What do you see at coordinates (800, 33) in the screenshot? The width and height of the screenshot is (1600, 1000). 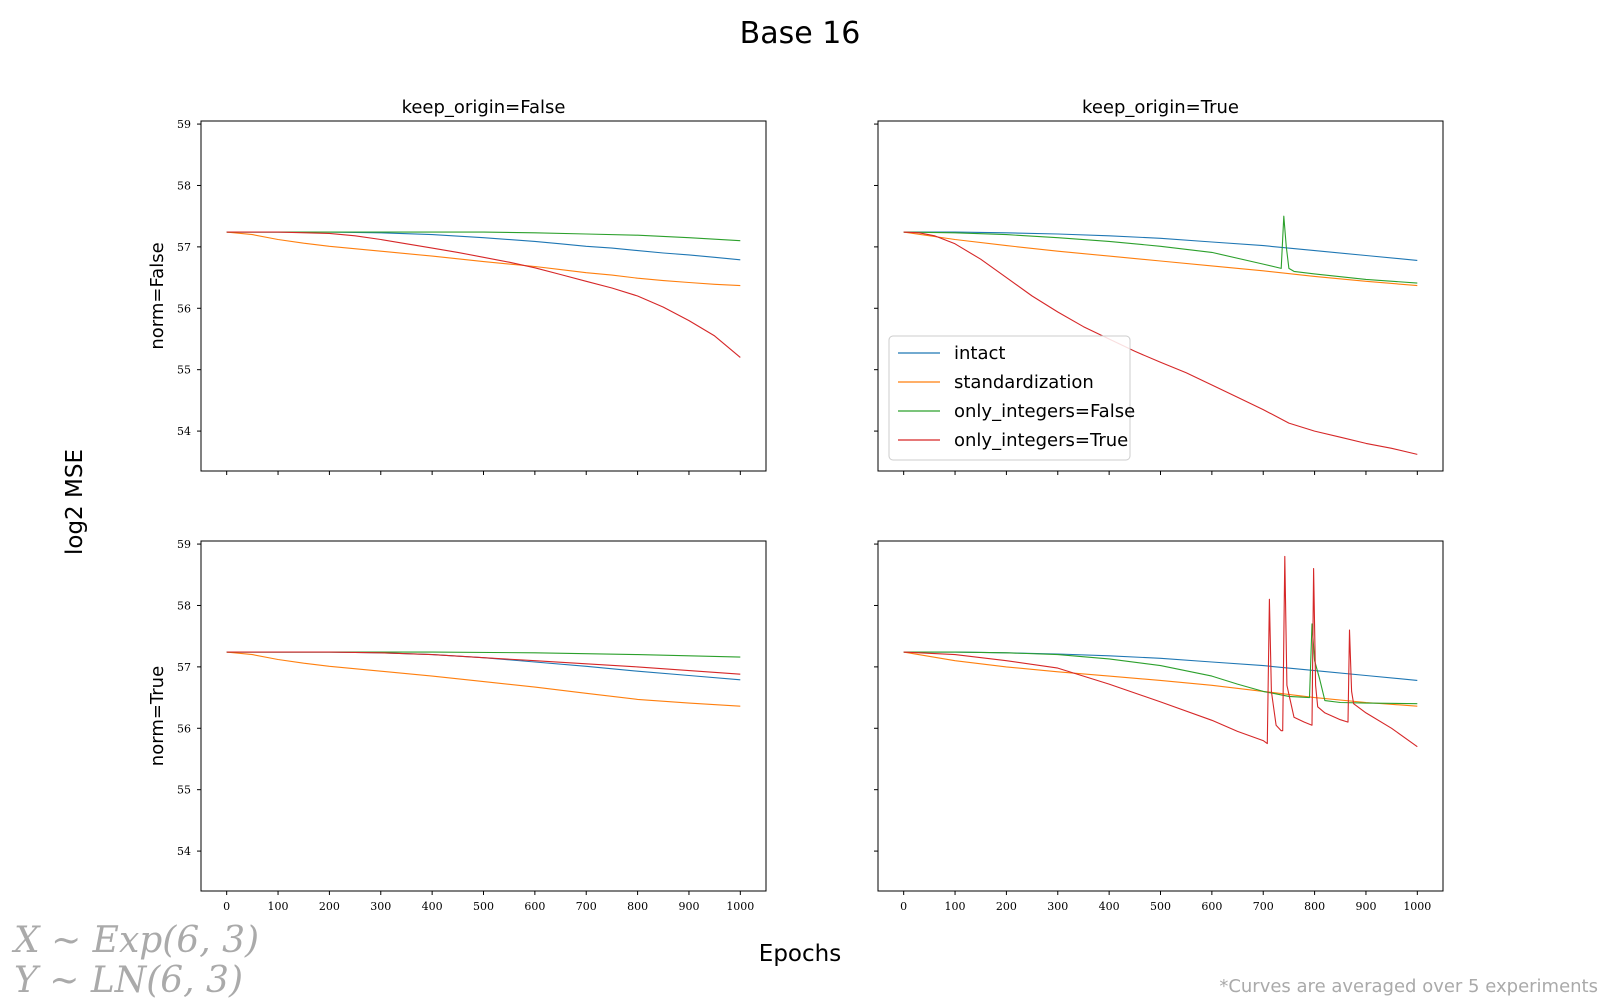 I see `figure-title: Base 16` at bounding box center [800, 33].